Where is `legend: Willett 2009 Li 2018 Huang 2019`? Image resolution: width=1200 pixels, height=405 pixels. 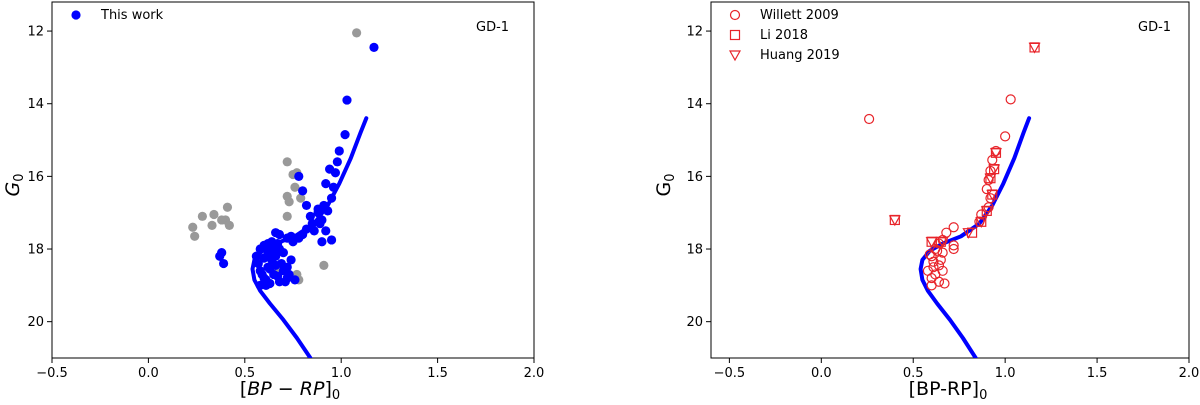 legend: Willett 2009 Li 2018 Huang 2019 is located at coordinates (784, 35).